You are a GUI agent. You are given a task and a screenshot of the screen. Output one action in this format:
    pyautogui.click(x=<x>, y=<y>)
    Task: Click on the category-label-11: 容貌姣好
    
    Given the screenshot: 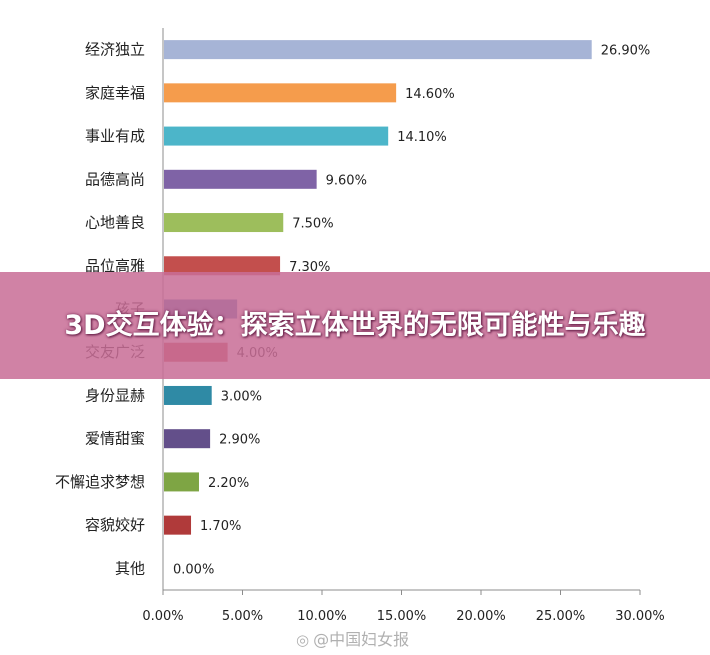 What is the action you would take?
    pyautogui.click(x=115, y=525)
    